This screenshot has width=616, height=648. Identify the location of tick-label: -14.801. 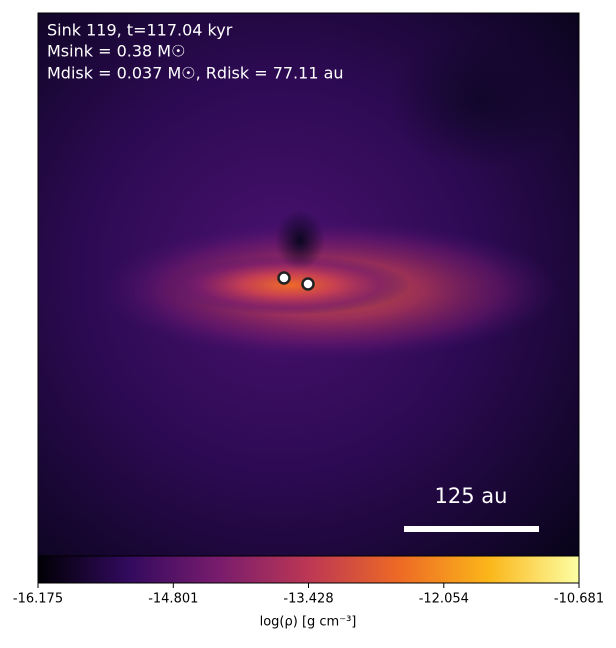
(173, 599).